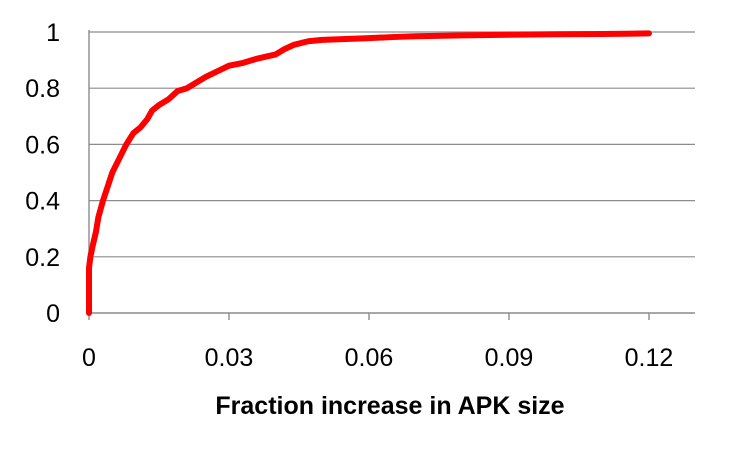  What do you see at coordinates (42, 145) in the screenshot?
I see `y-tick-label: 0.6` at bounding box center [42, 145].